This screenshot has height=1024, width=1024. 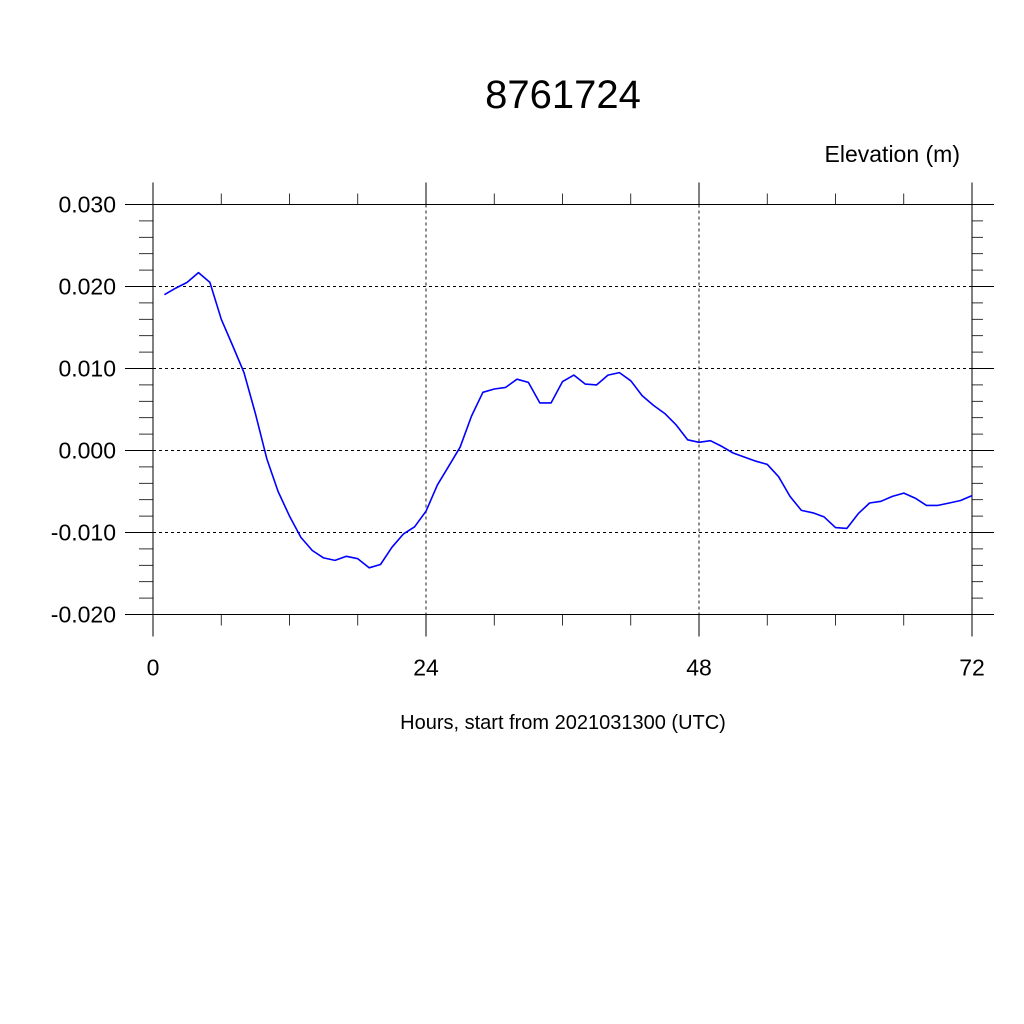 I want to click on y-tick-labels: -0.020 -0.010 0.000 0.010 0.020 0.030, so click(x=83, y=410).